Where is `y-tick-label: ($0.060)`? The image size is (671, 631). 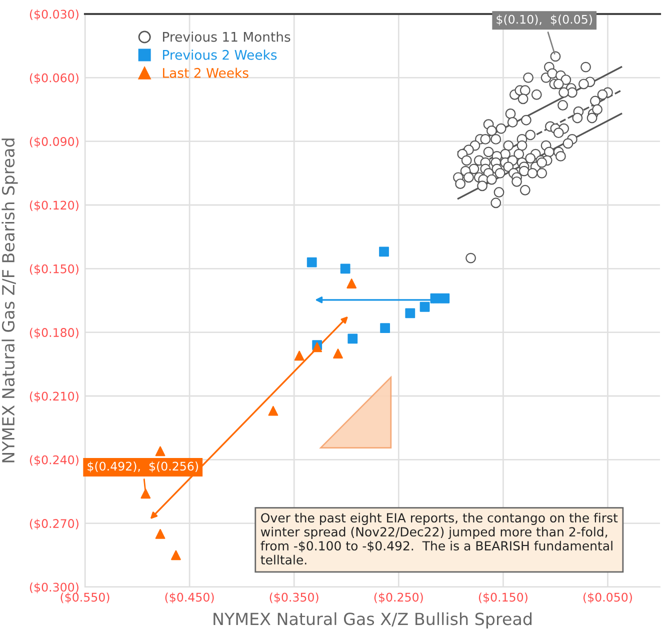
y-tick-label: ($0.060) is located at coordinates (54, 78).